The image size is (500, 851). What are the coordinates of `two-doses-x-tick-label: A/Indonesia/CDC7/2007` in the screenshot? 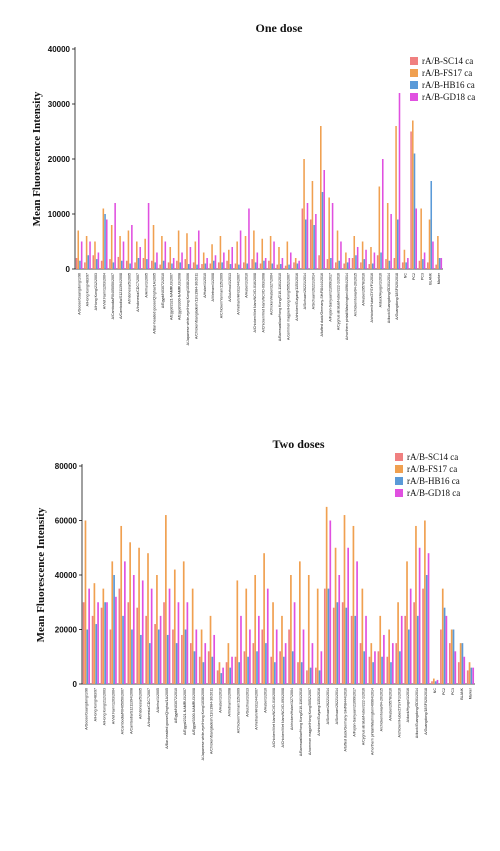 It's located at (149, 707).